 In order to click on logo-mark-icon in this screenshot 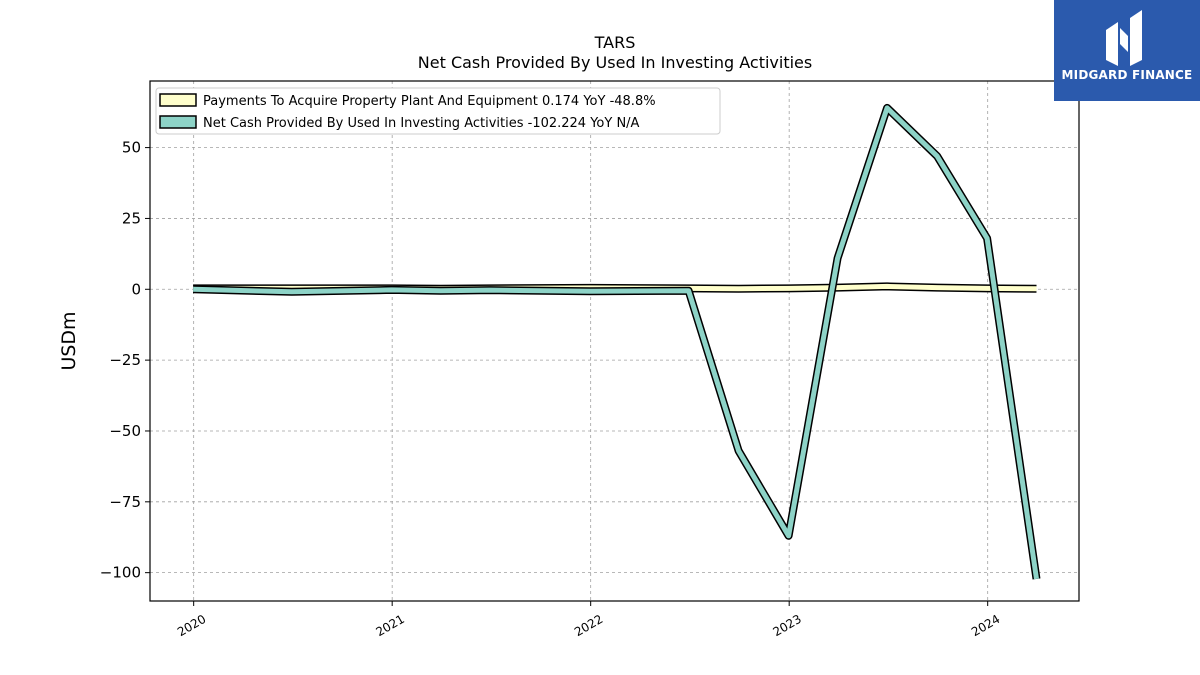, I will do `click(1124, 38)`.